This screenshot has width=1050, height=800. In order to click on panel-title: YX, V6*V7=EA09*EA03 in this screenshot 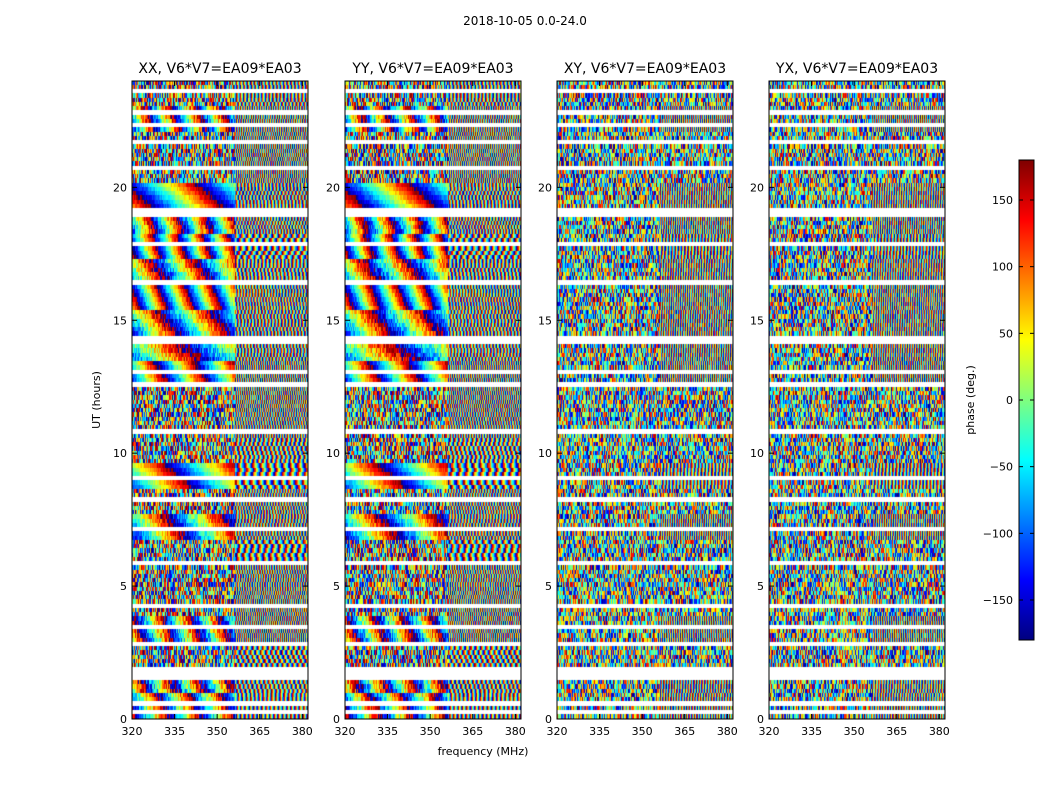, I will do `click(856, 69)`.